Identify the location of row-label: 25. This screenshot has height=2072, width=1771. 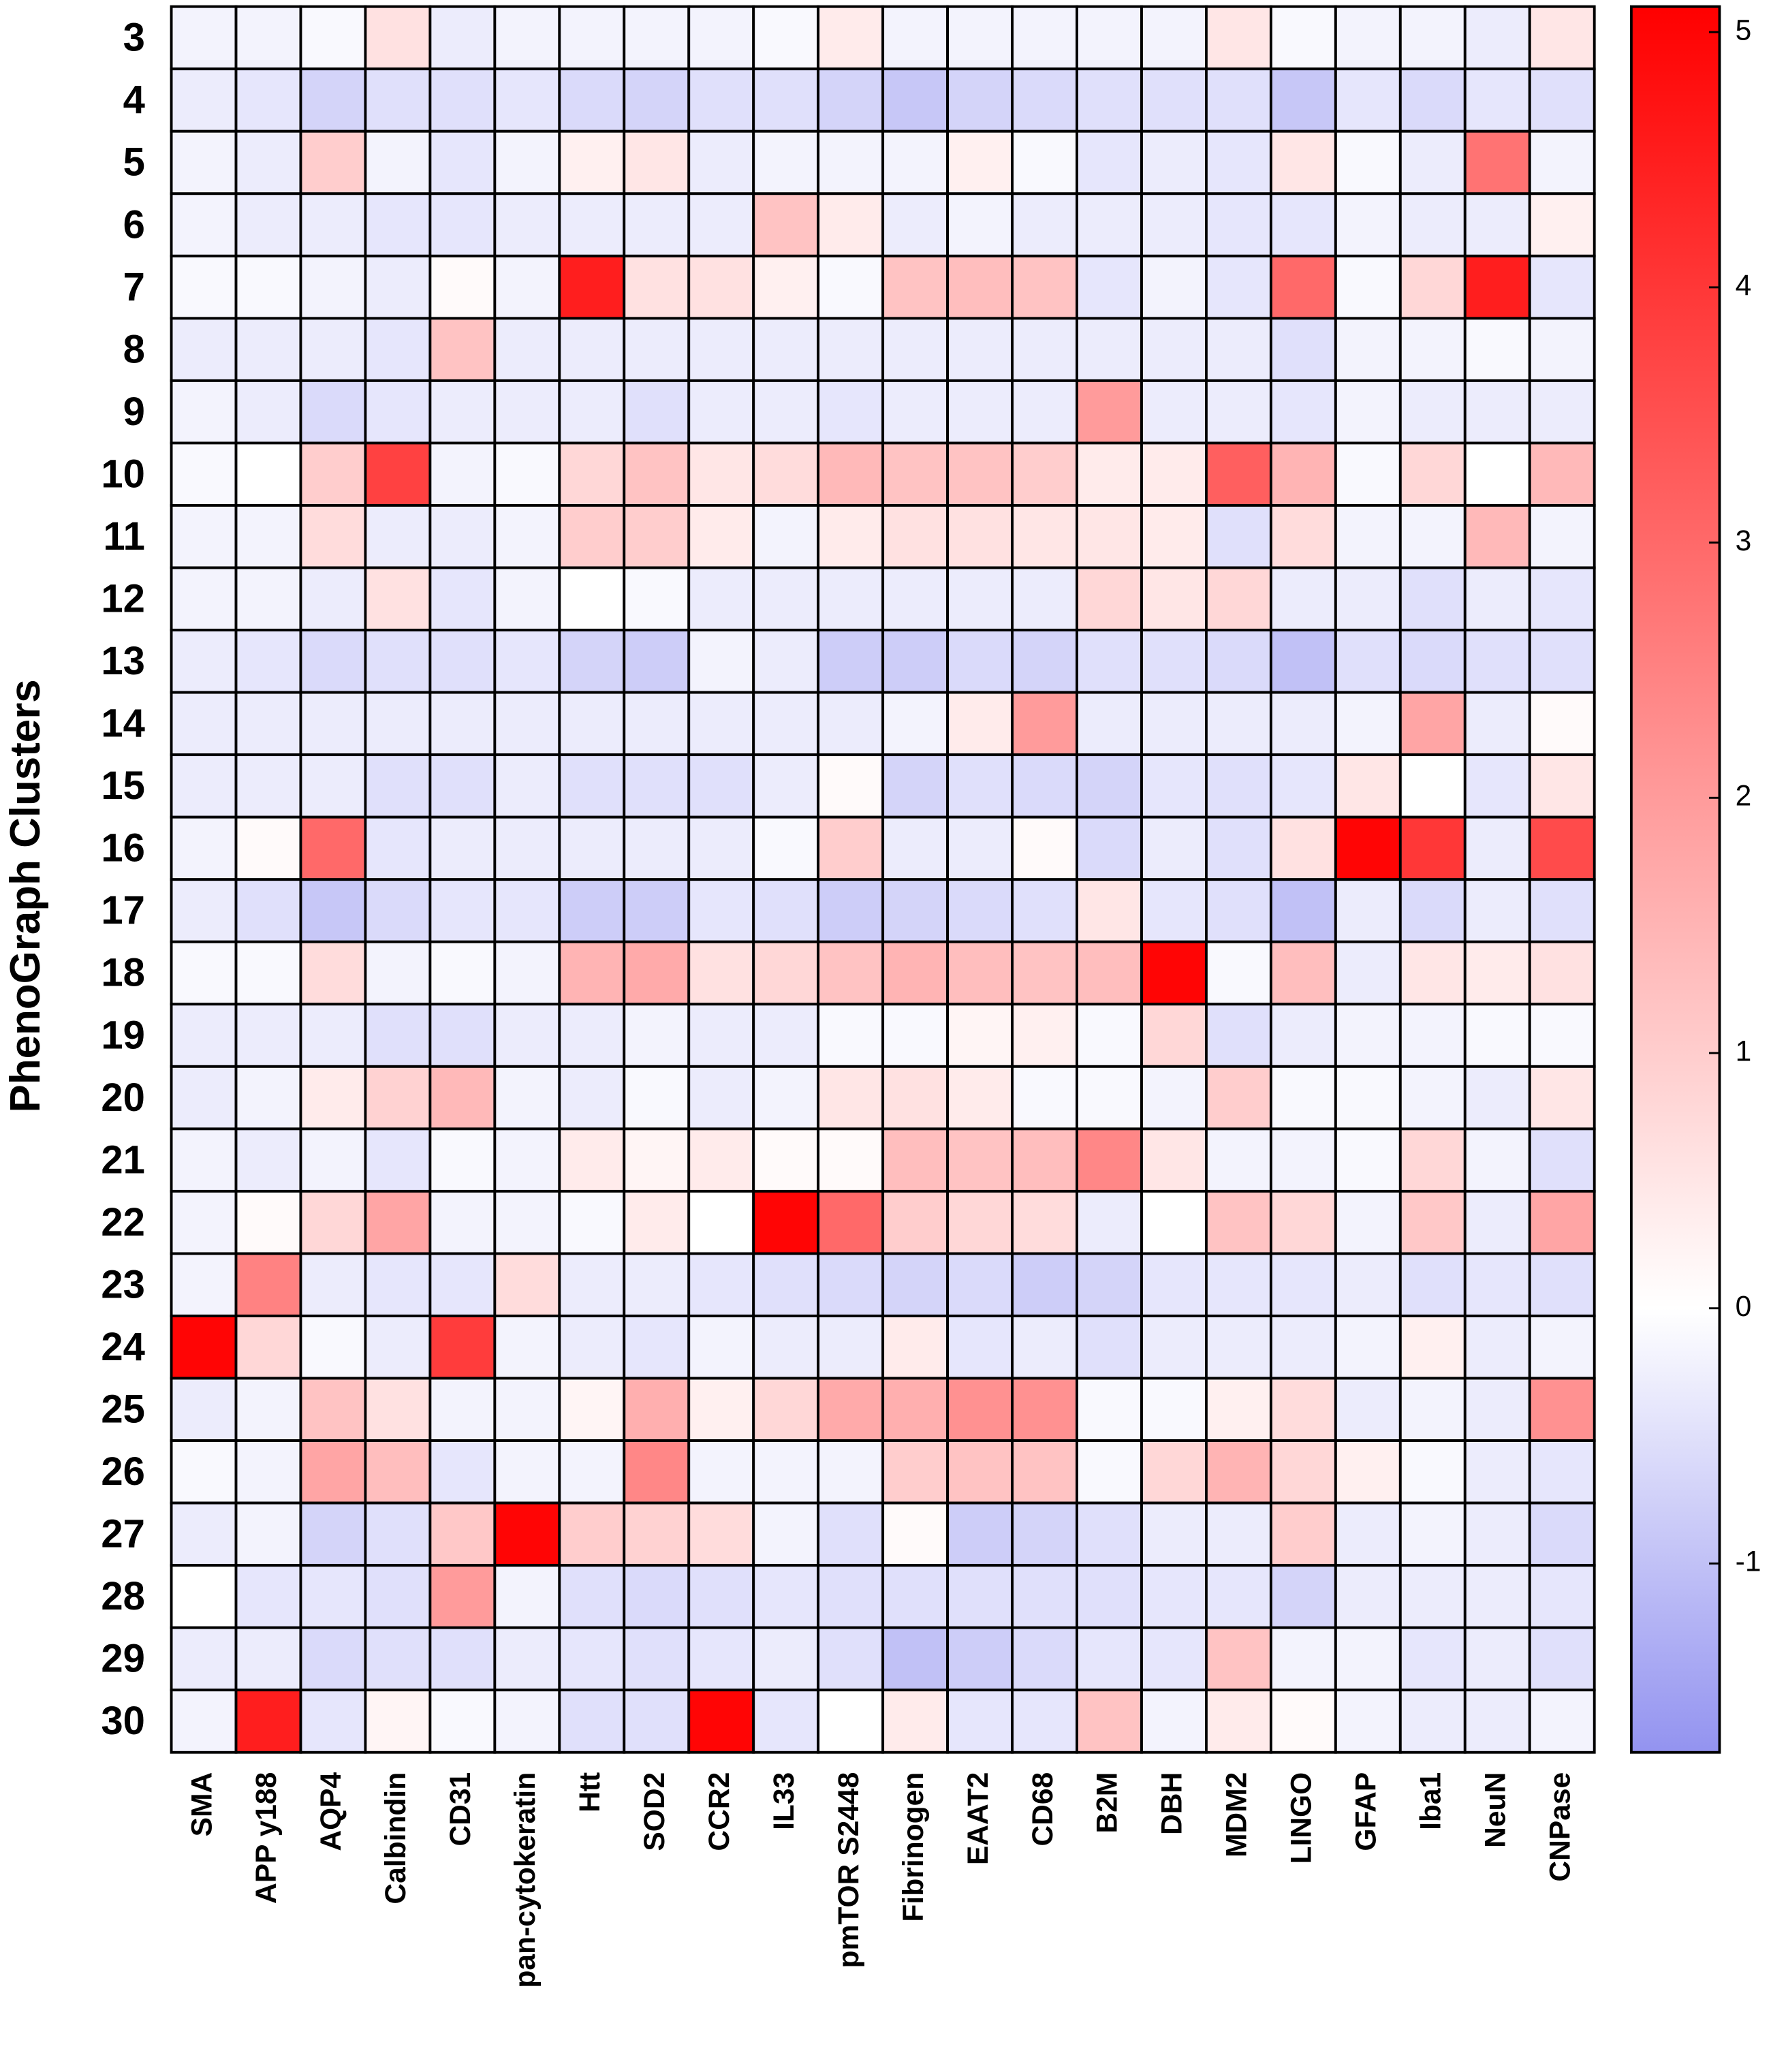
(123, 1409).